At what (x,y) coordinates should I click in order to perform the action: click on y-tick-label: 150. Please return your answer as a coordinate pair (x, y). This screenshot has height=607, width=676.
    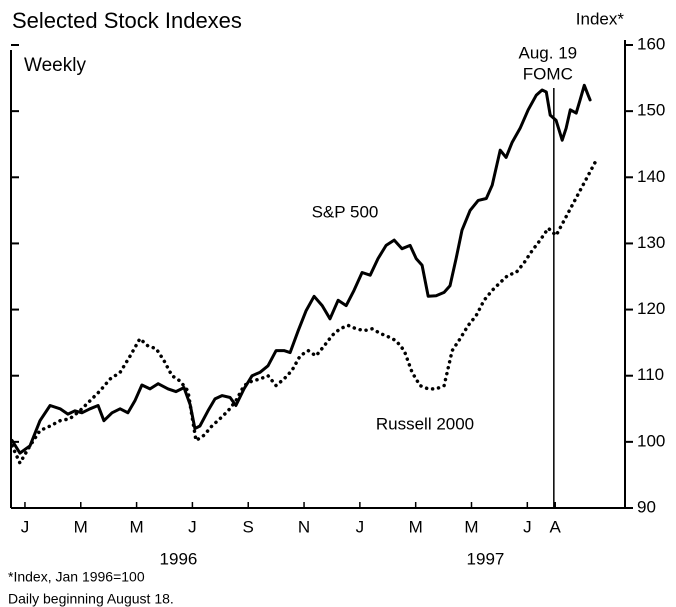
    Looking at the image, I should click on (651, 110).